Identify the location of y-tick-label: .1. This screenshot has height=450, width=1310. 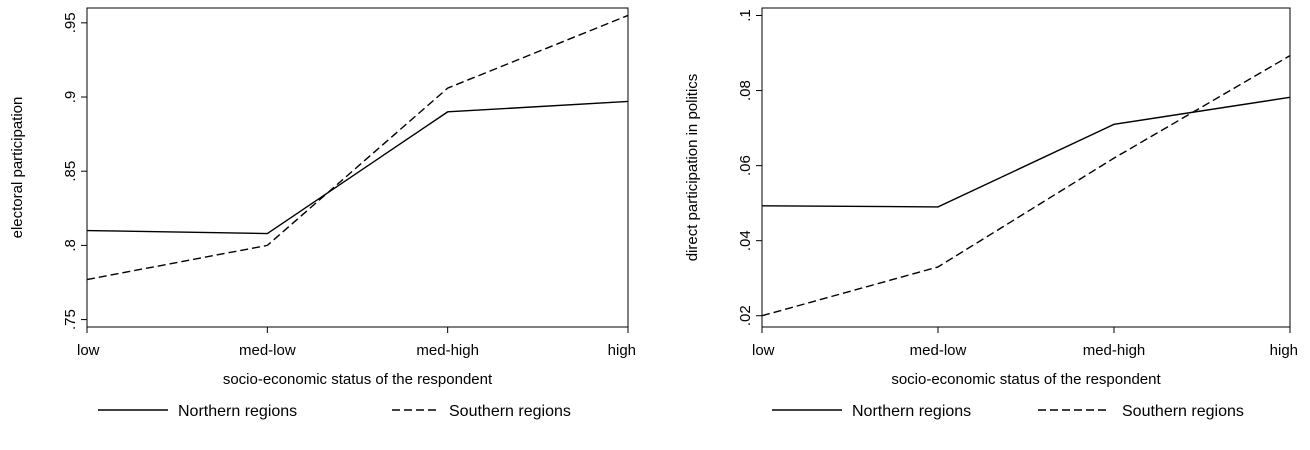
(745, 15).